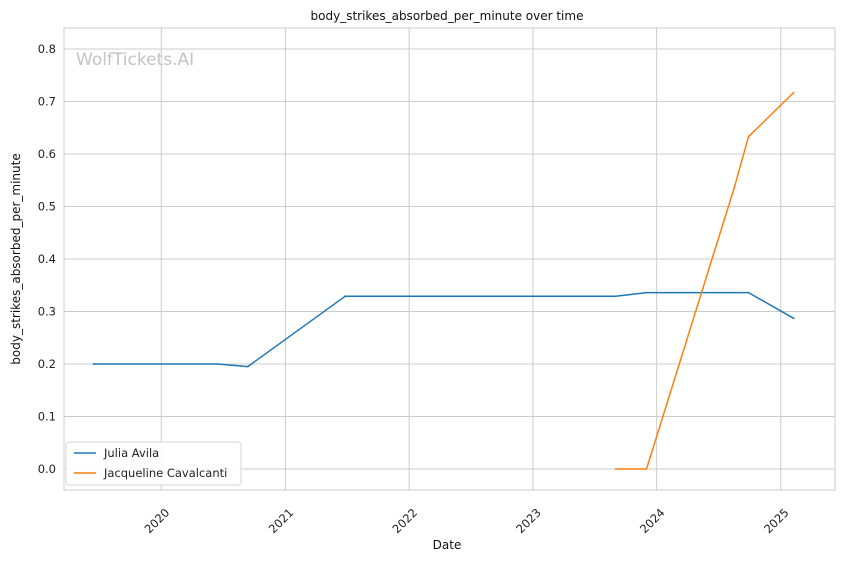  Describe the element at coordinates (157, 521) in the screenshot. I see `x-tick-label: 2020` at that location.